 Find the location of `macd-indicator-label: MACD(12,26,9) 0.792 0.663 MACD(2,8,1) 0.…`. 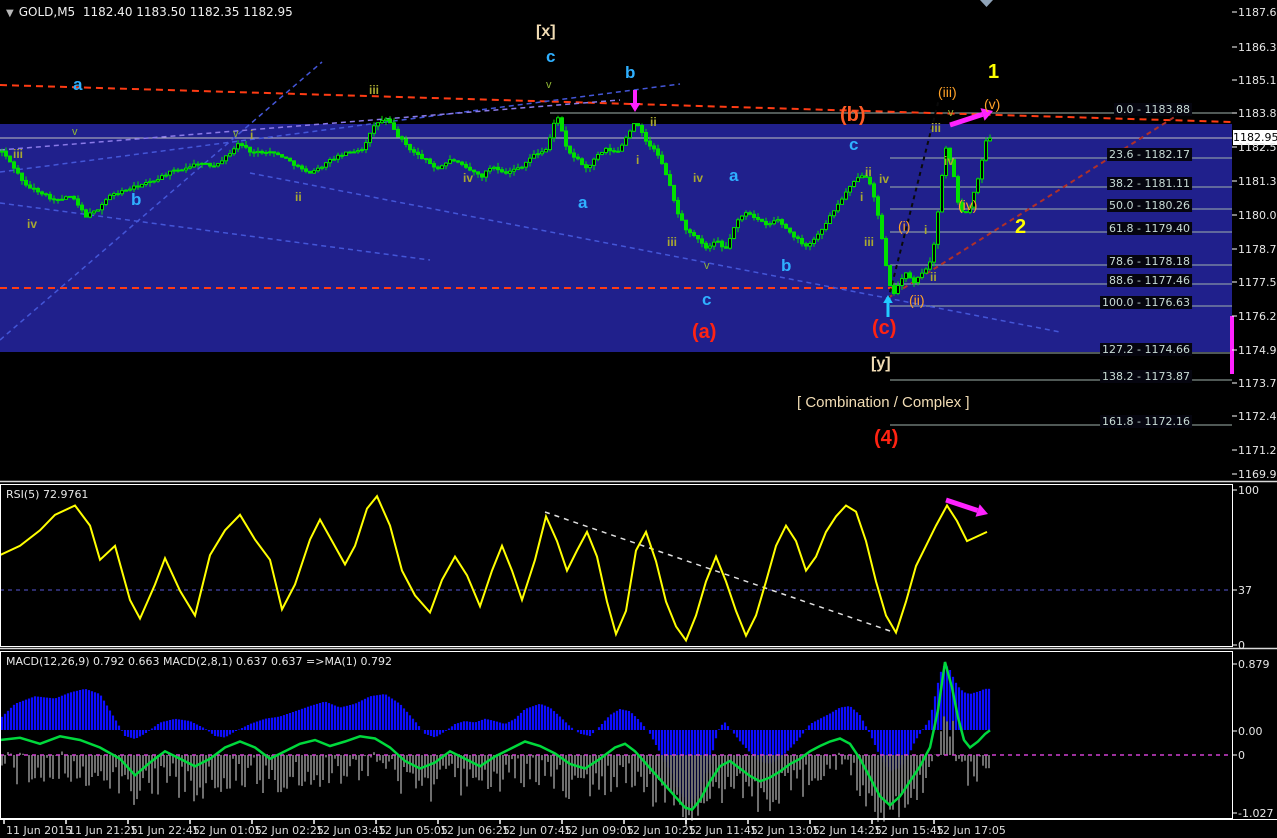

macd-indicator-label: MACD(12,26,9) 0.792 0.663 MACD(2,8,1) 0.… is located at coordinates (199, 661).